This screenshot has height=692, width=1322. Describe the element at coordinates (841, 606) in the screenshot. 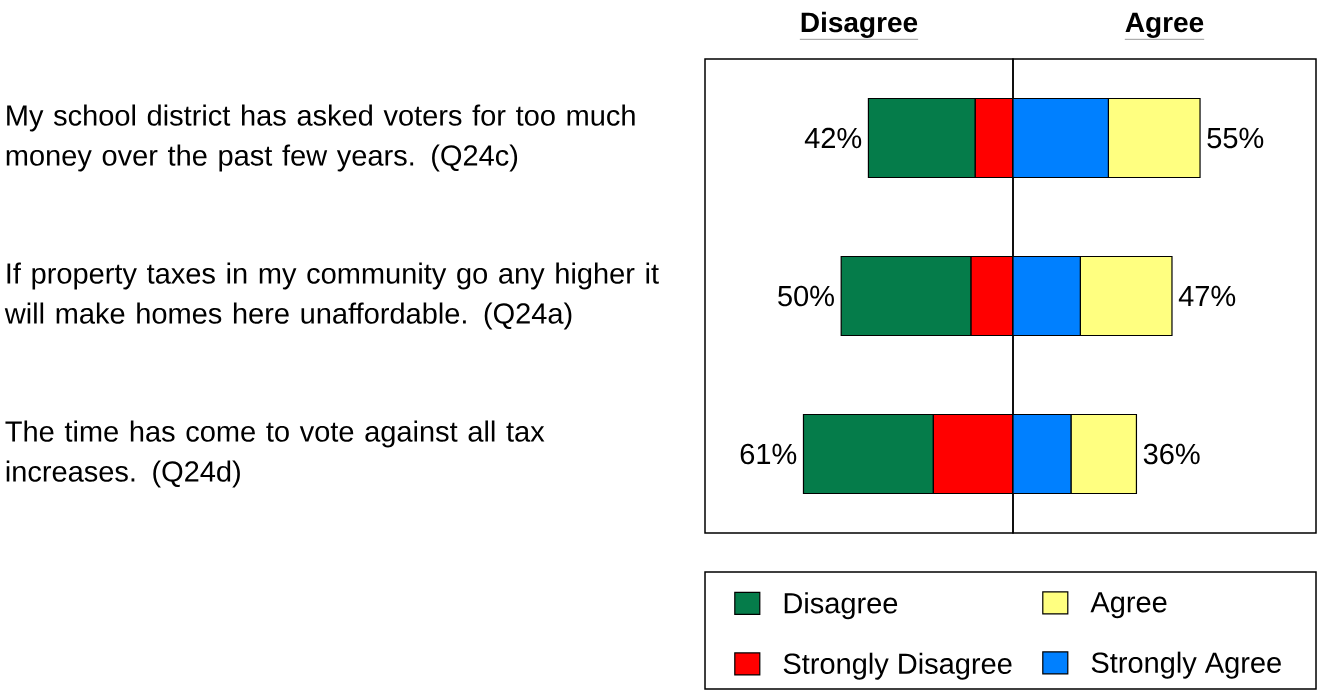

I see `legend-label: Disagree` at that location.